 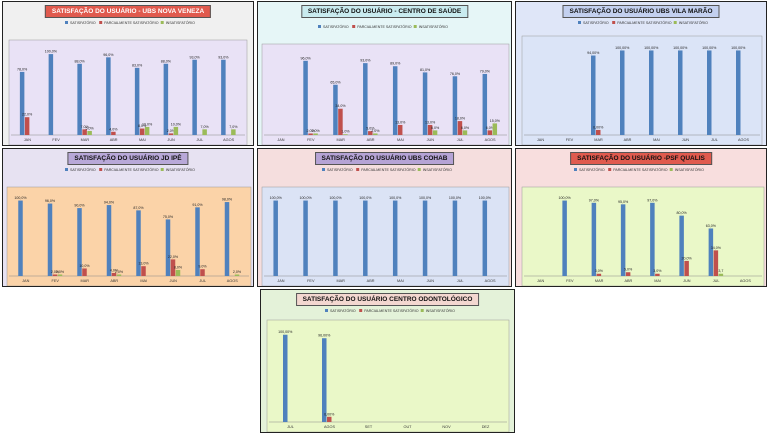 I want to click on data-label: 4,0%, so click(x=114, y=270).